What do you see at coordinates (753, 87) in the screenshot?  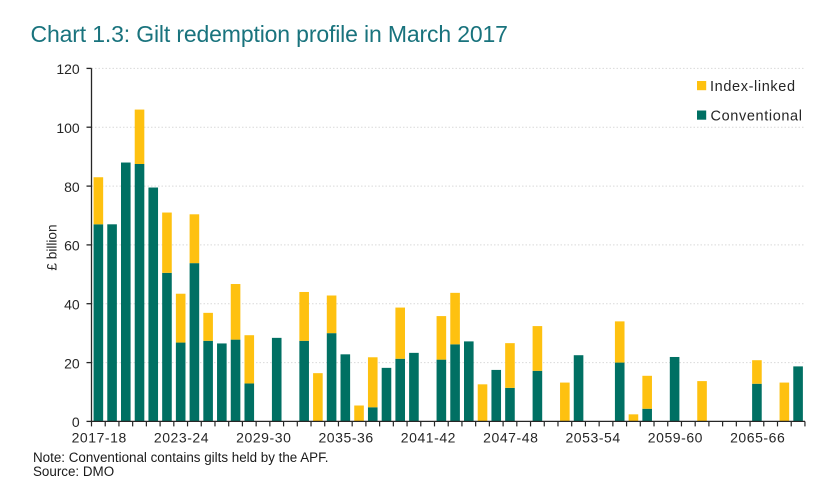 I see `svg-text: Index-linked` at bounding box center [753, 87].